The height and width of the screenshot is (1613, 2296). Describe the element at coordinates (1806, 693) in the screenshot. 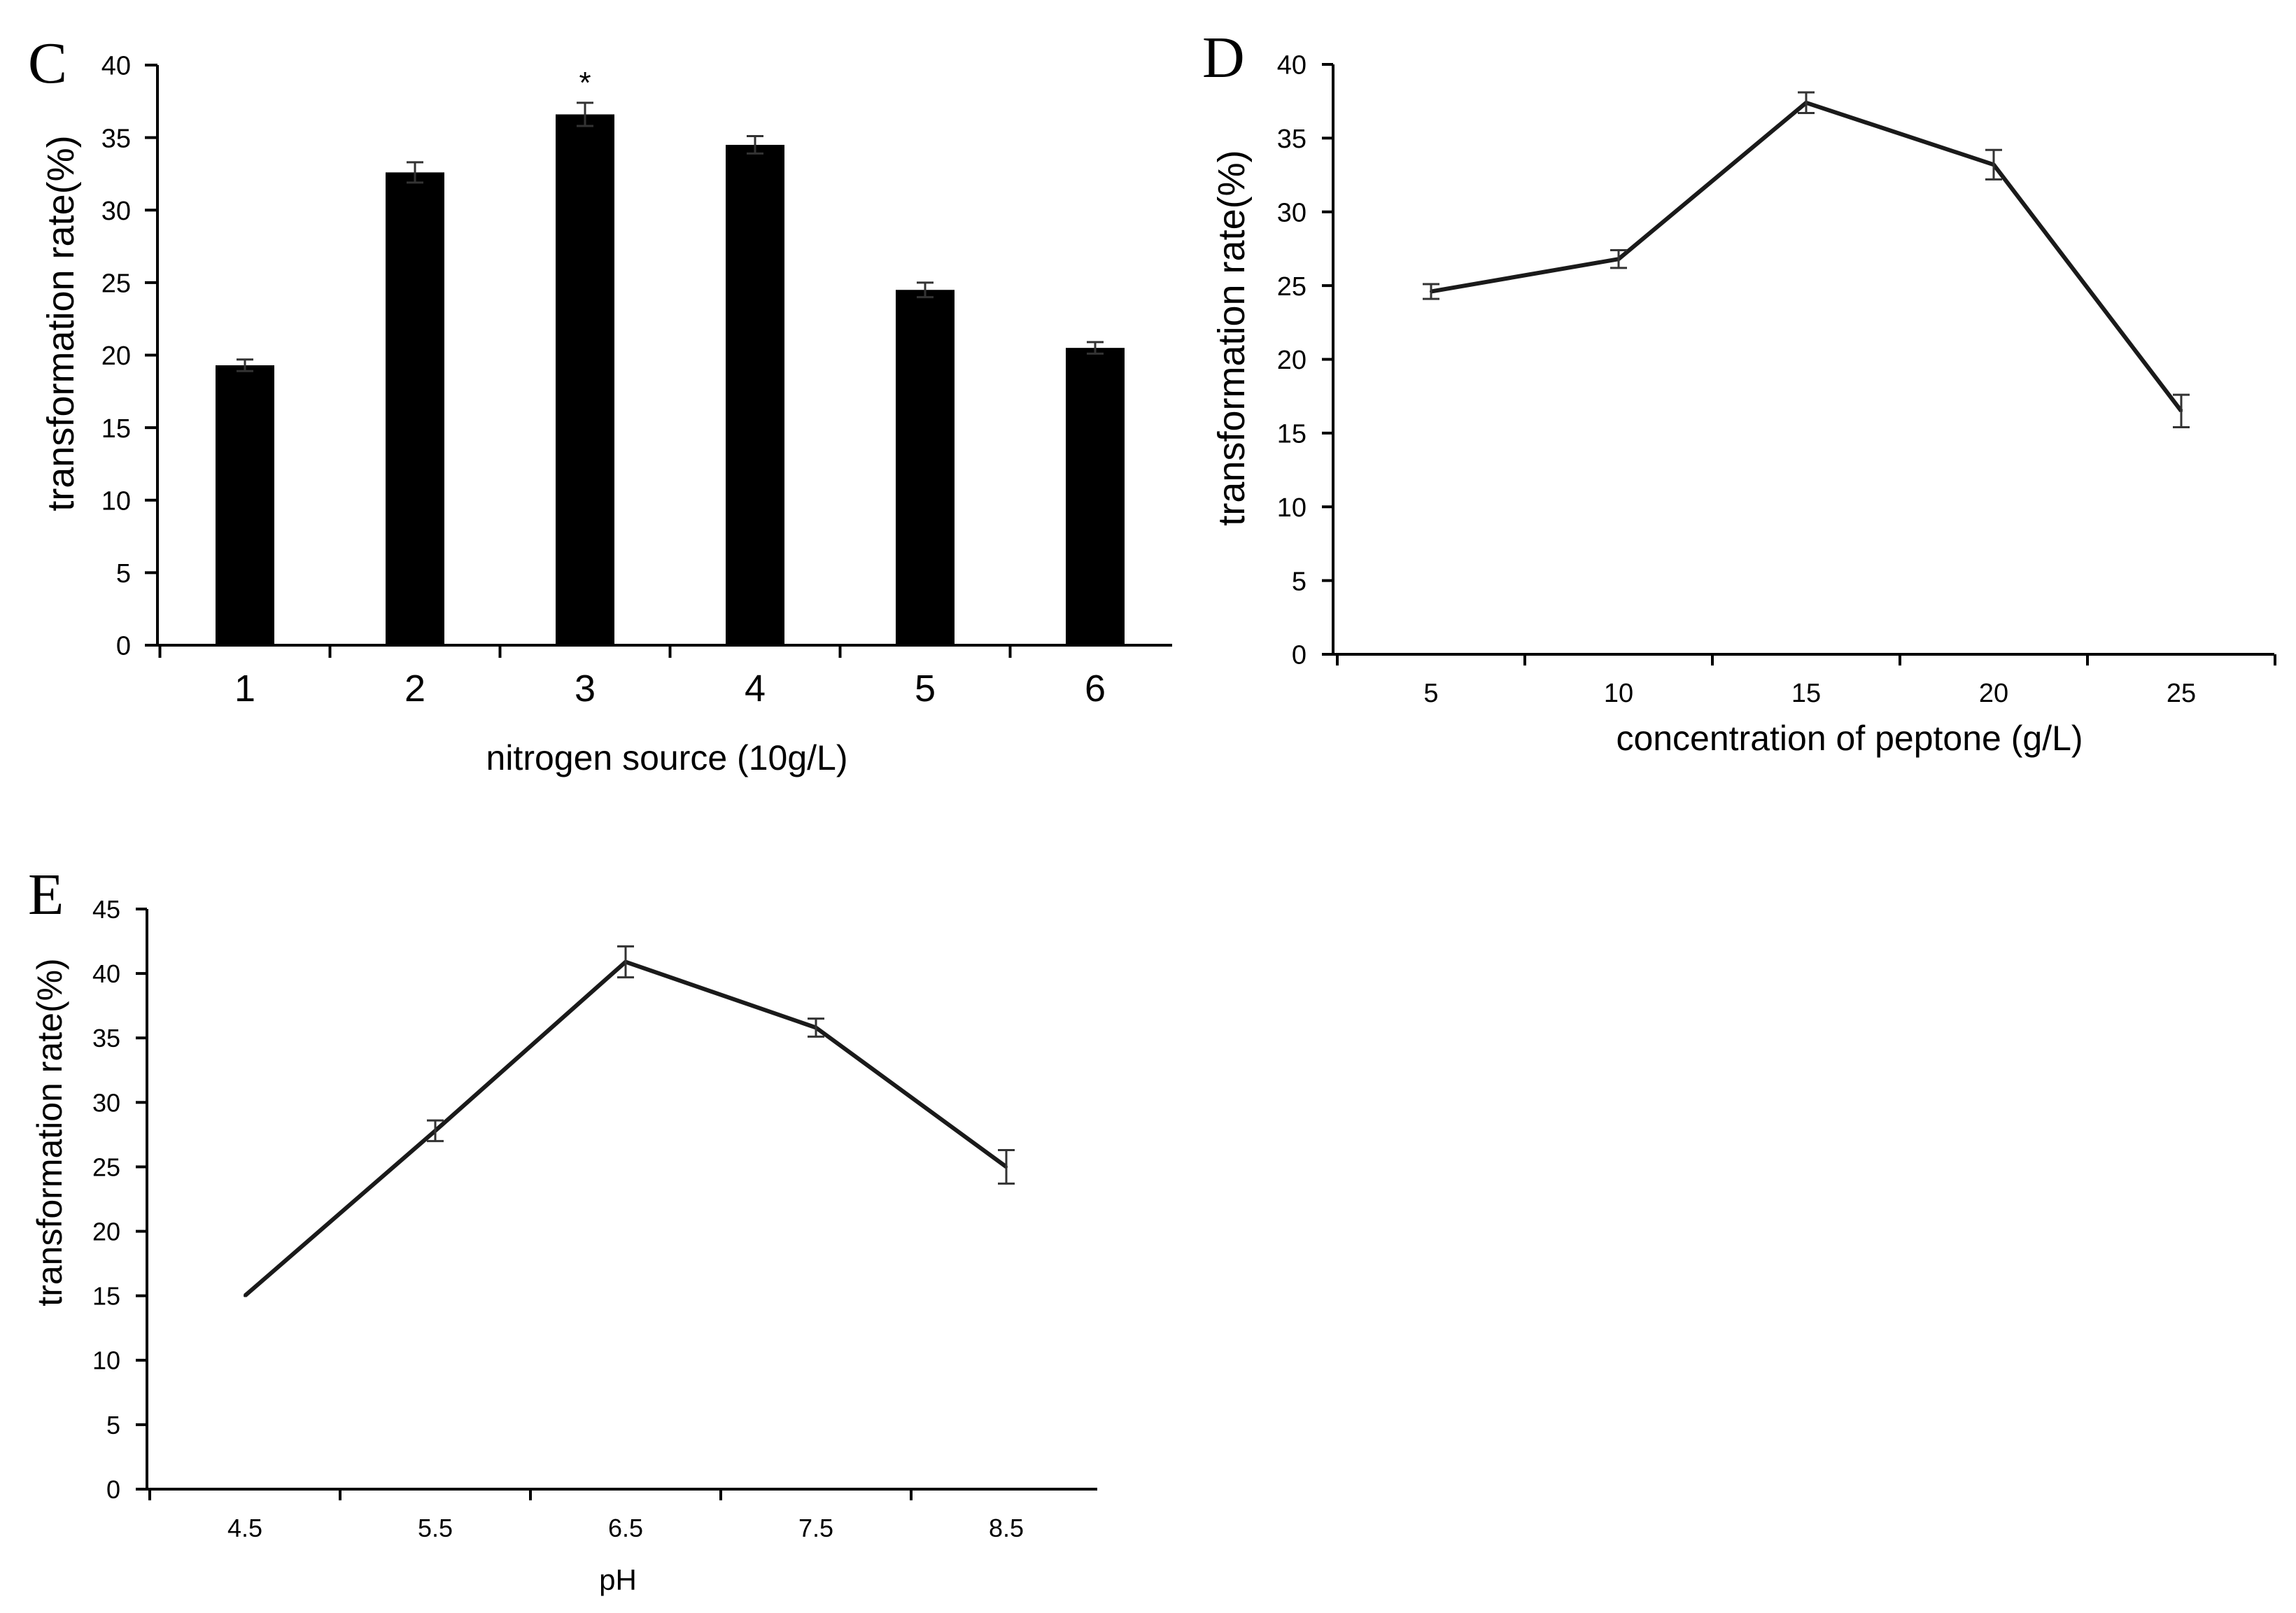

I see `x-tick-label: 15` at that location.